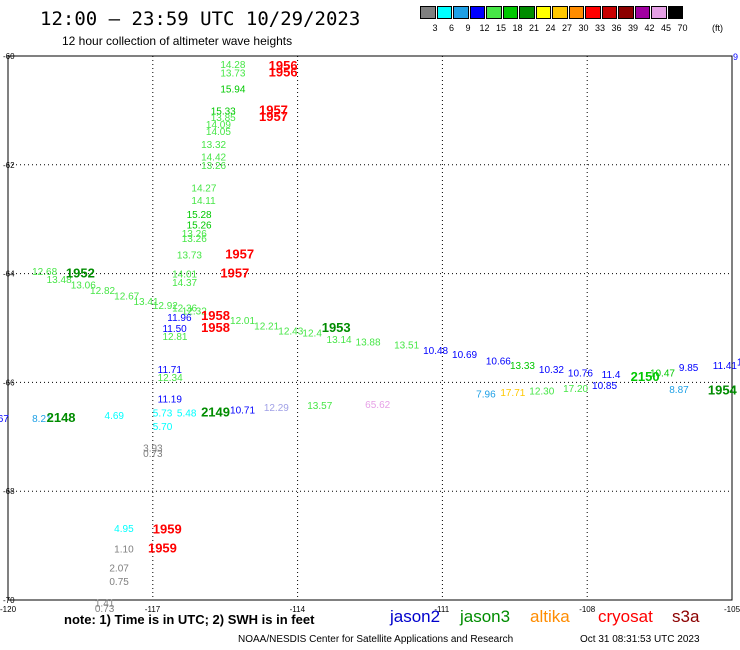 Image resolution: width=740 pixels, height=650 pixels. What do you see at coordinates (498, 362) in the screenshot?
I see `wave-height-label: 10.66` at bounding box center [498, 362].